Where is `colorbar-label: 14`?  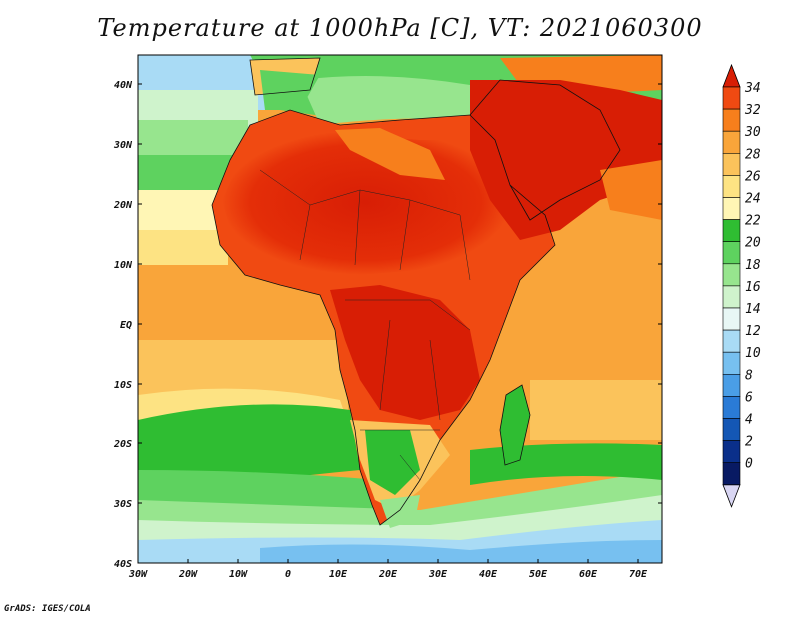
colorbar-label: 14 is located at coordinates (753, 309).